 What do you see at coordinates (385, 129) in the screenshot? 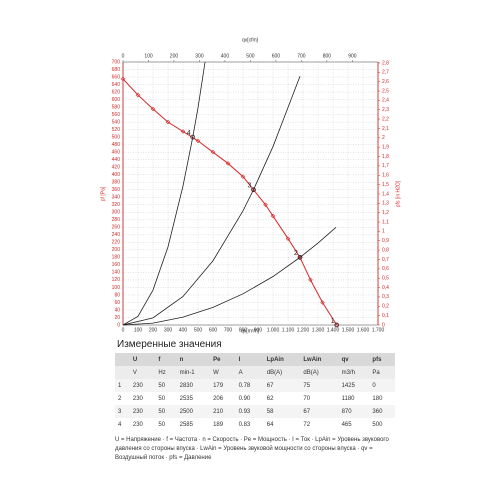
I see `y2-tick-label: 2,1` at bounding box center [385, 129].